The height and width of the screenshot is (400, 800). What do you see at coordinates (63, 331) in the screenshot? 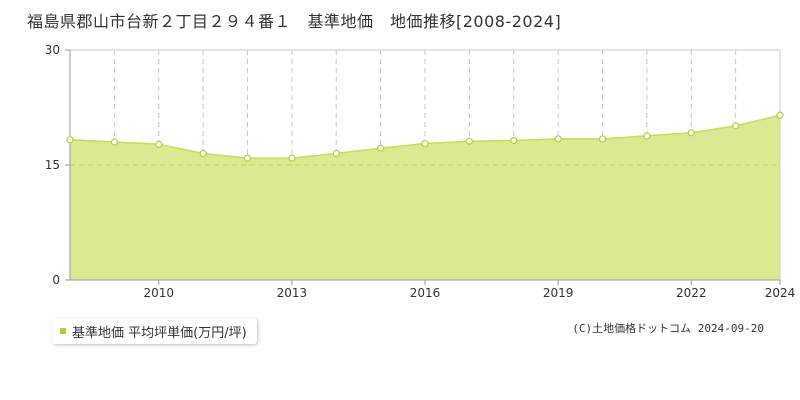
I see `legend-marker` at bounding box center [63, 331].